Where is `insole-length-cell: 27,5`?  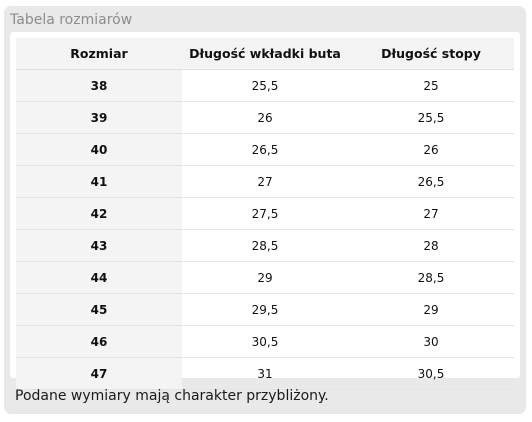
insole-length-cell: 27,5 is located at coordinates (265, 213).